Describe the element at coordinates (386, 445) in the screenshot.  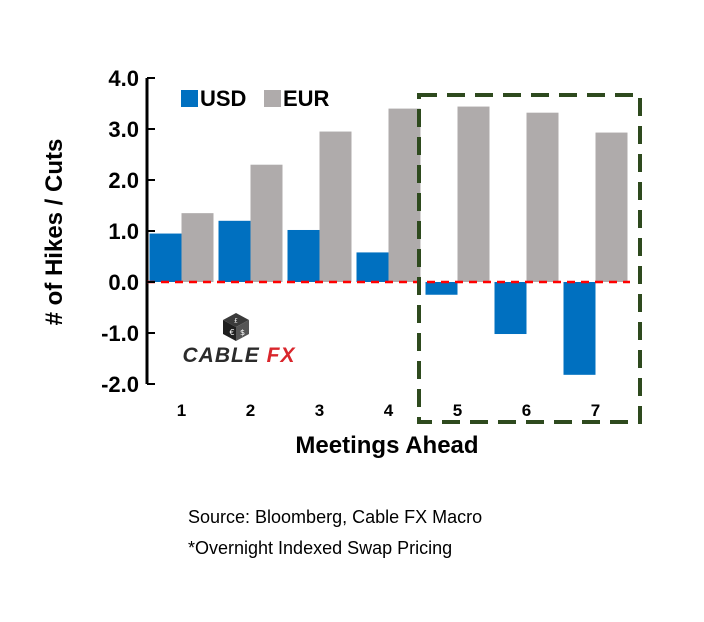
I see `x-axis-title: Meetings Ahead` at that location.